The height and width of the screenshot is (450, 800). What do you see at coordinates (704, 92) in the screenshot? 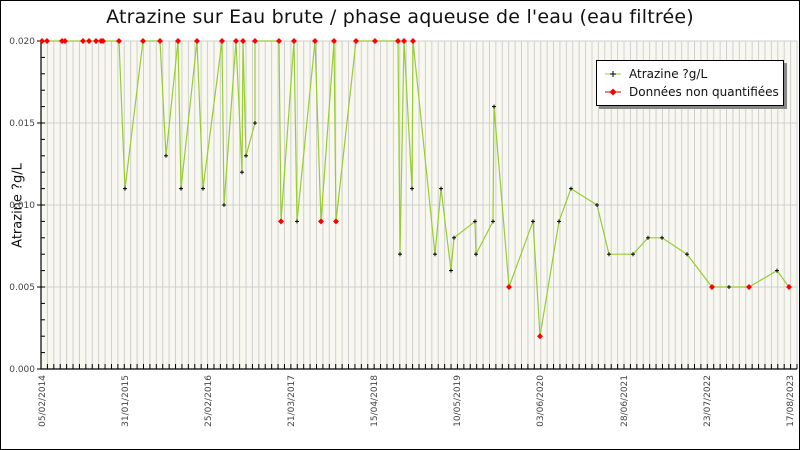
I see `legend-label: Données non quantifiées` at bounding box center [704, 92].